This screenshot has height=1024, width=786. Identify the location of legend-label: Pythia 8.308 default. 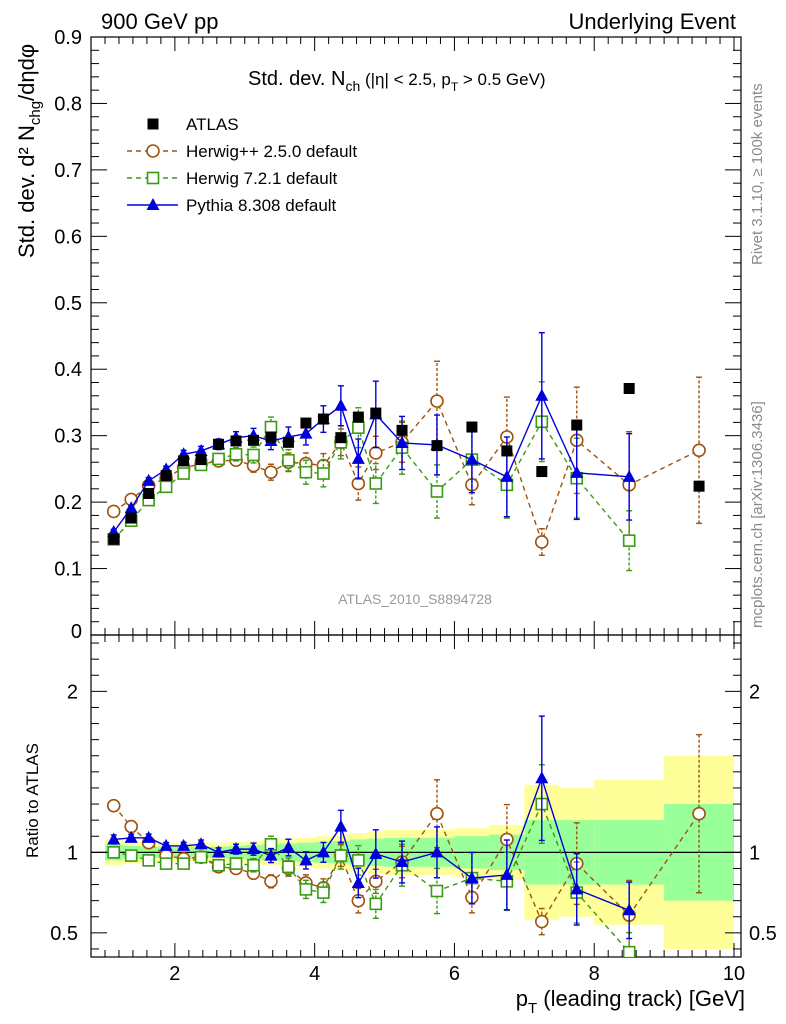
(261, 205).